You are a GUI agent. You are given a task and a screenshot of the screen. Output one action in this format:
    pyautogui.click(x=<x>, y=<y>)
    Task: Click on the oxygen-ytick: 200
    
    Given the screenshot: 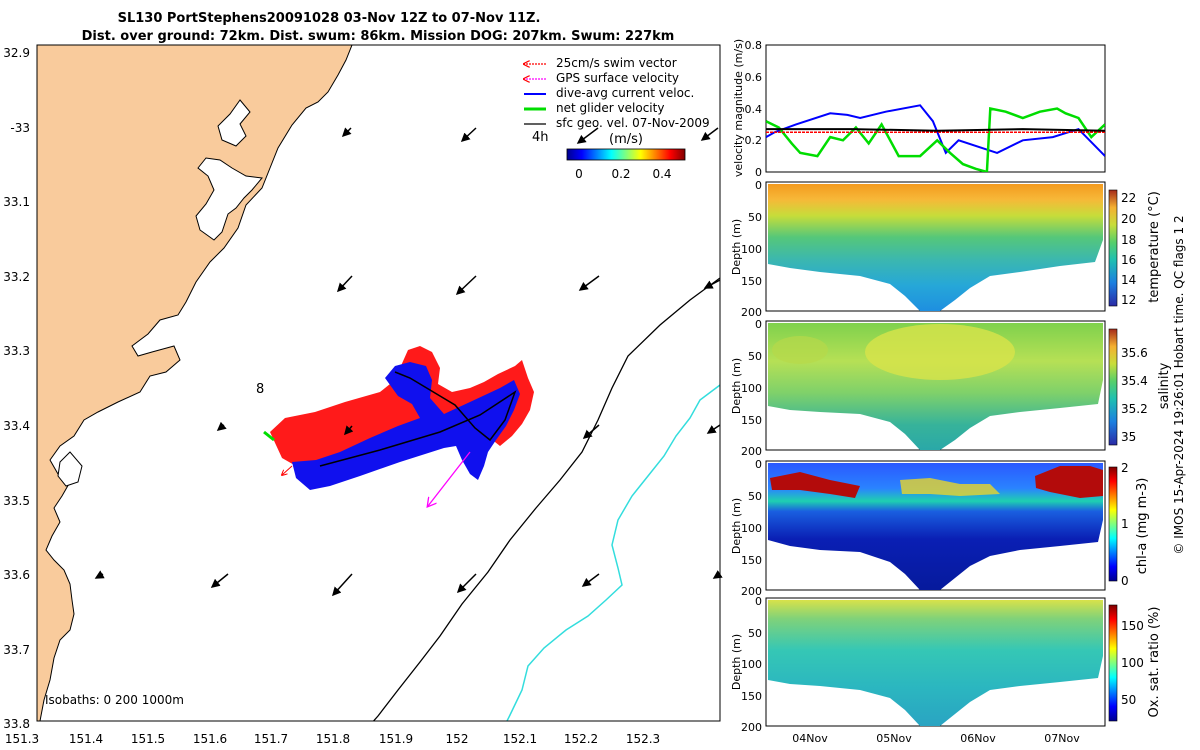 What is the action you would take?
    pyautogui.click(x=751, y=727)
    